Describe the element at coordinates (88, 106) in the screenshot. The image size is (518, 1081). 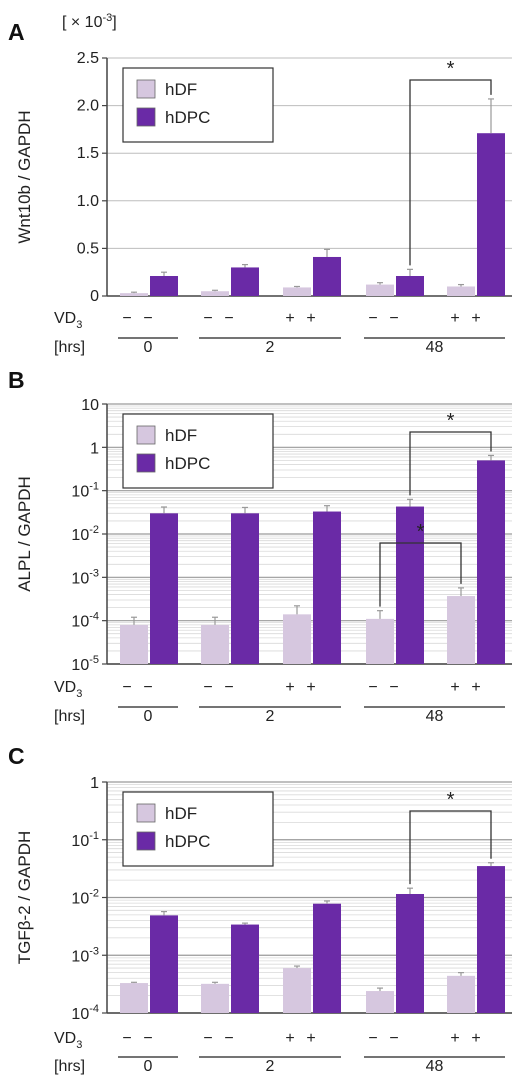
I see `y-tick-label: 2.0` at that location.